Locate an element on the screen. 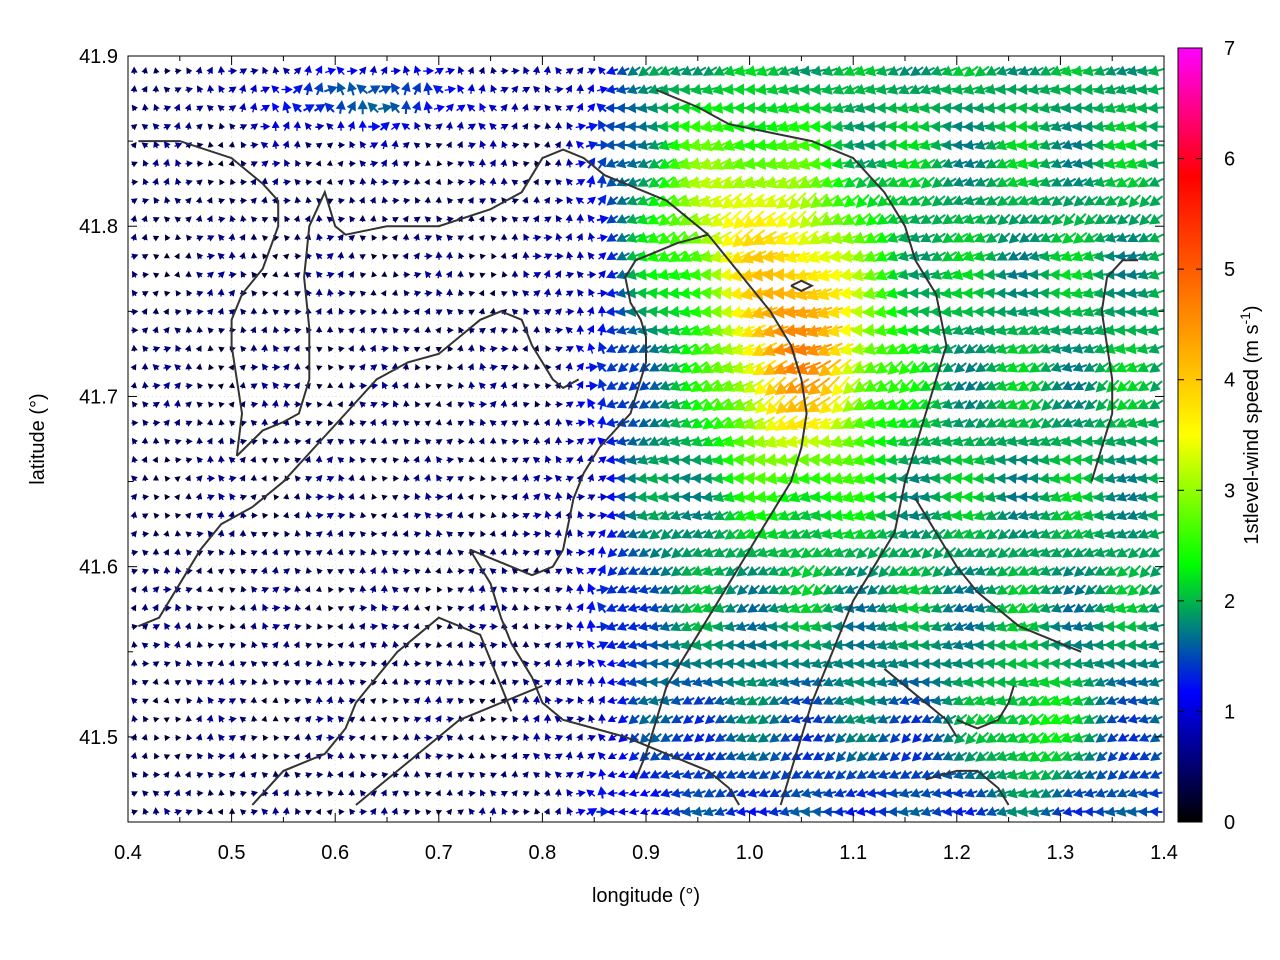 The image size is (1280, 960). y-axis-label: latitude (°) is located at coordinates (38, 438).